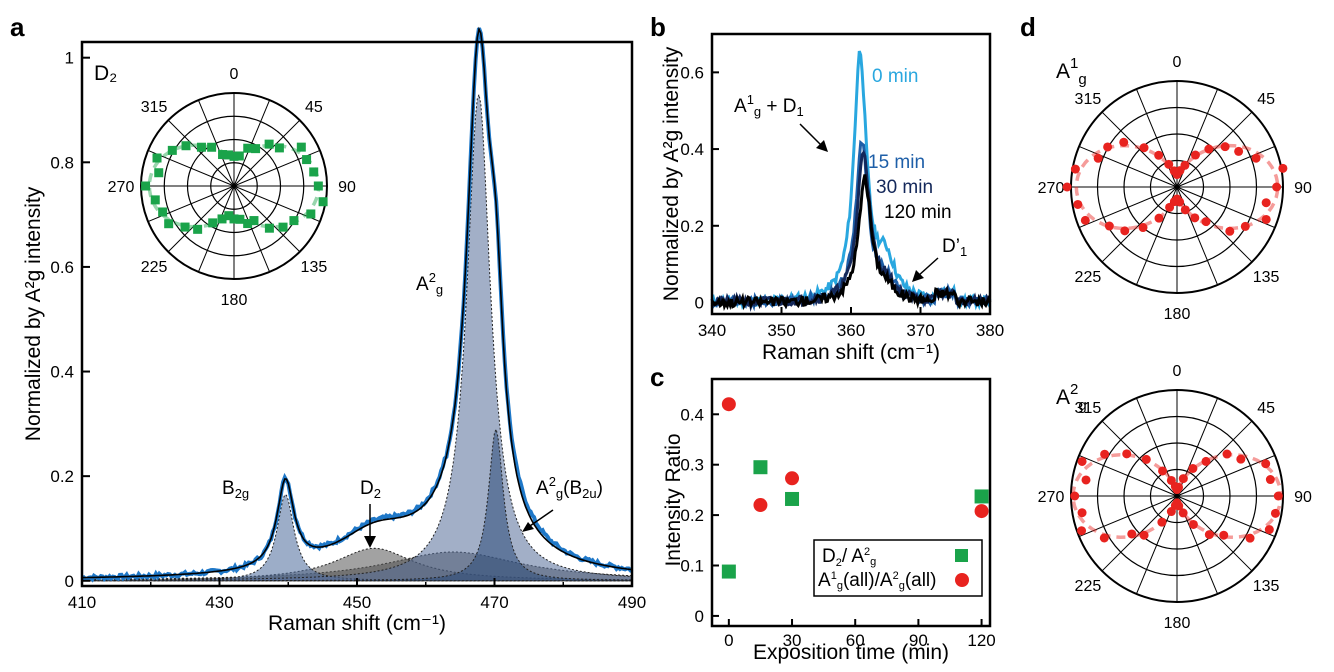  Describe the element at coordinates (347, 187) in the screenshot. I see `polar-angle-label: 90` at that location.